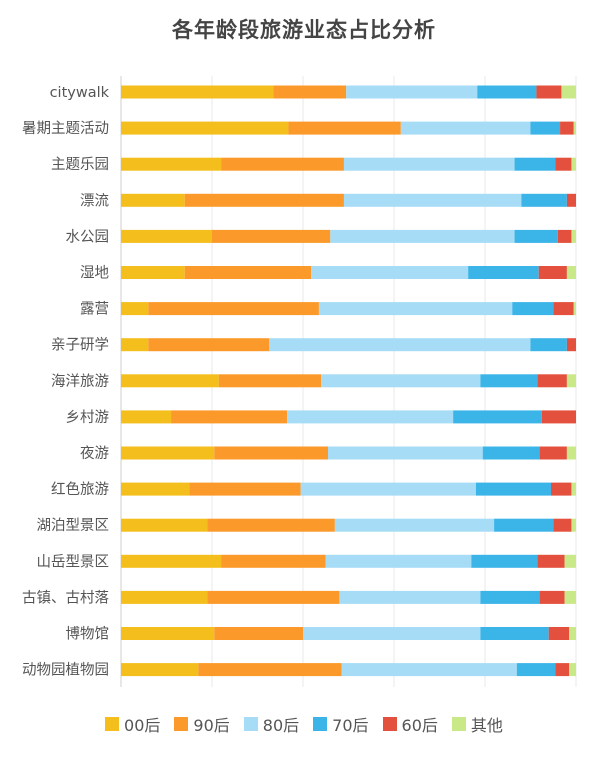 This screenshot has height=765, width=608. What do you see at coordinates (65, 670) in the screenshot?
I see `category-label: 动物园植物园` at bounding box center [65, 670].